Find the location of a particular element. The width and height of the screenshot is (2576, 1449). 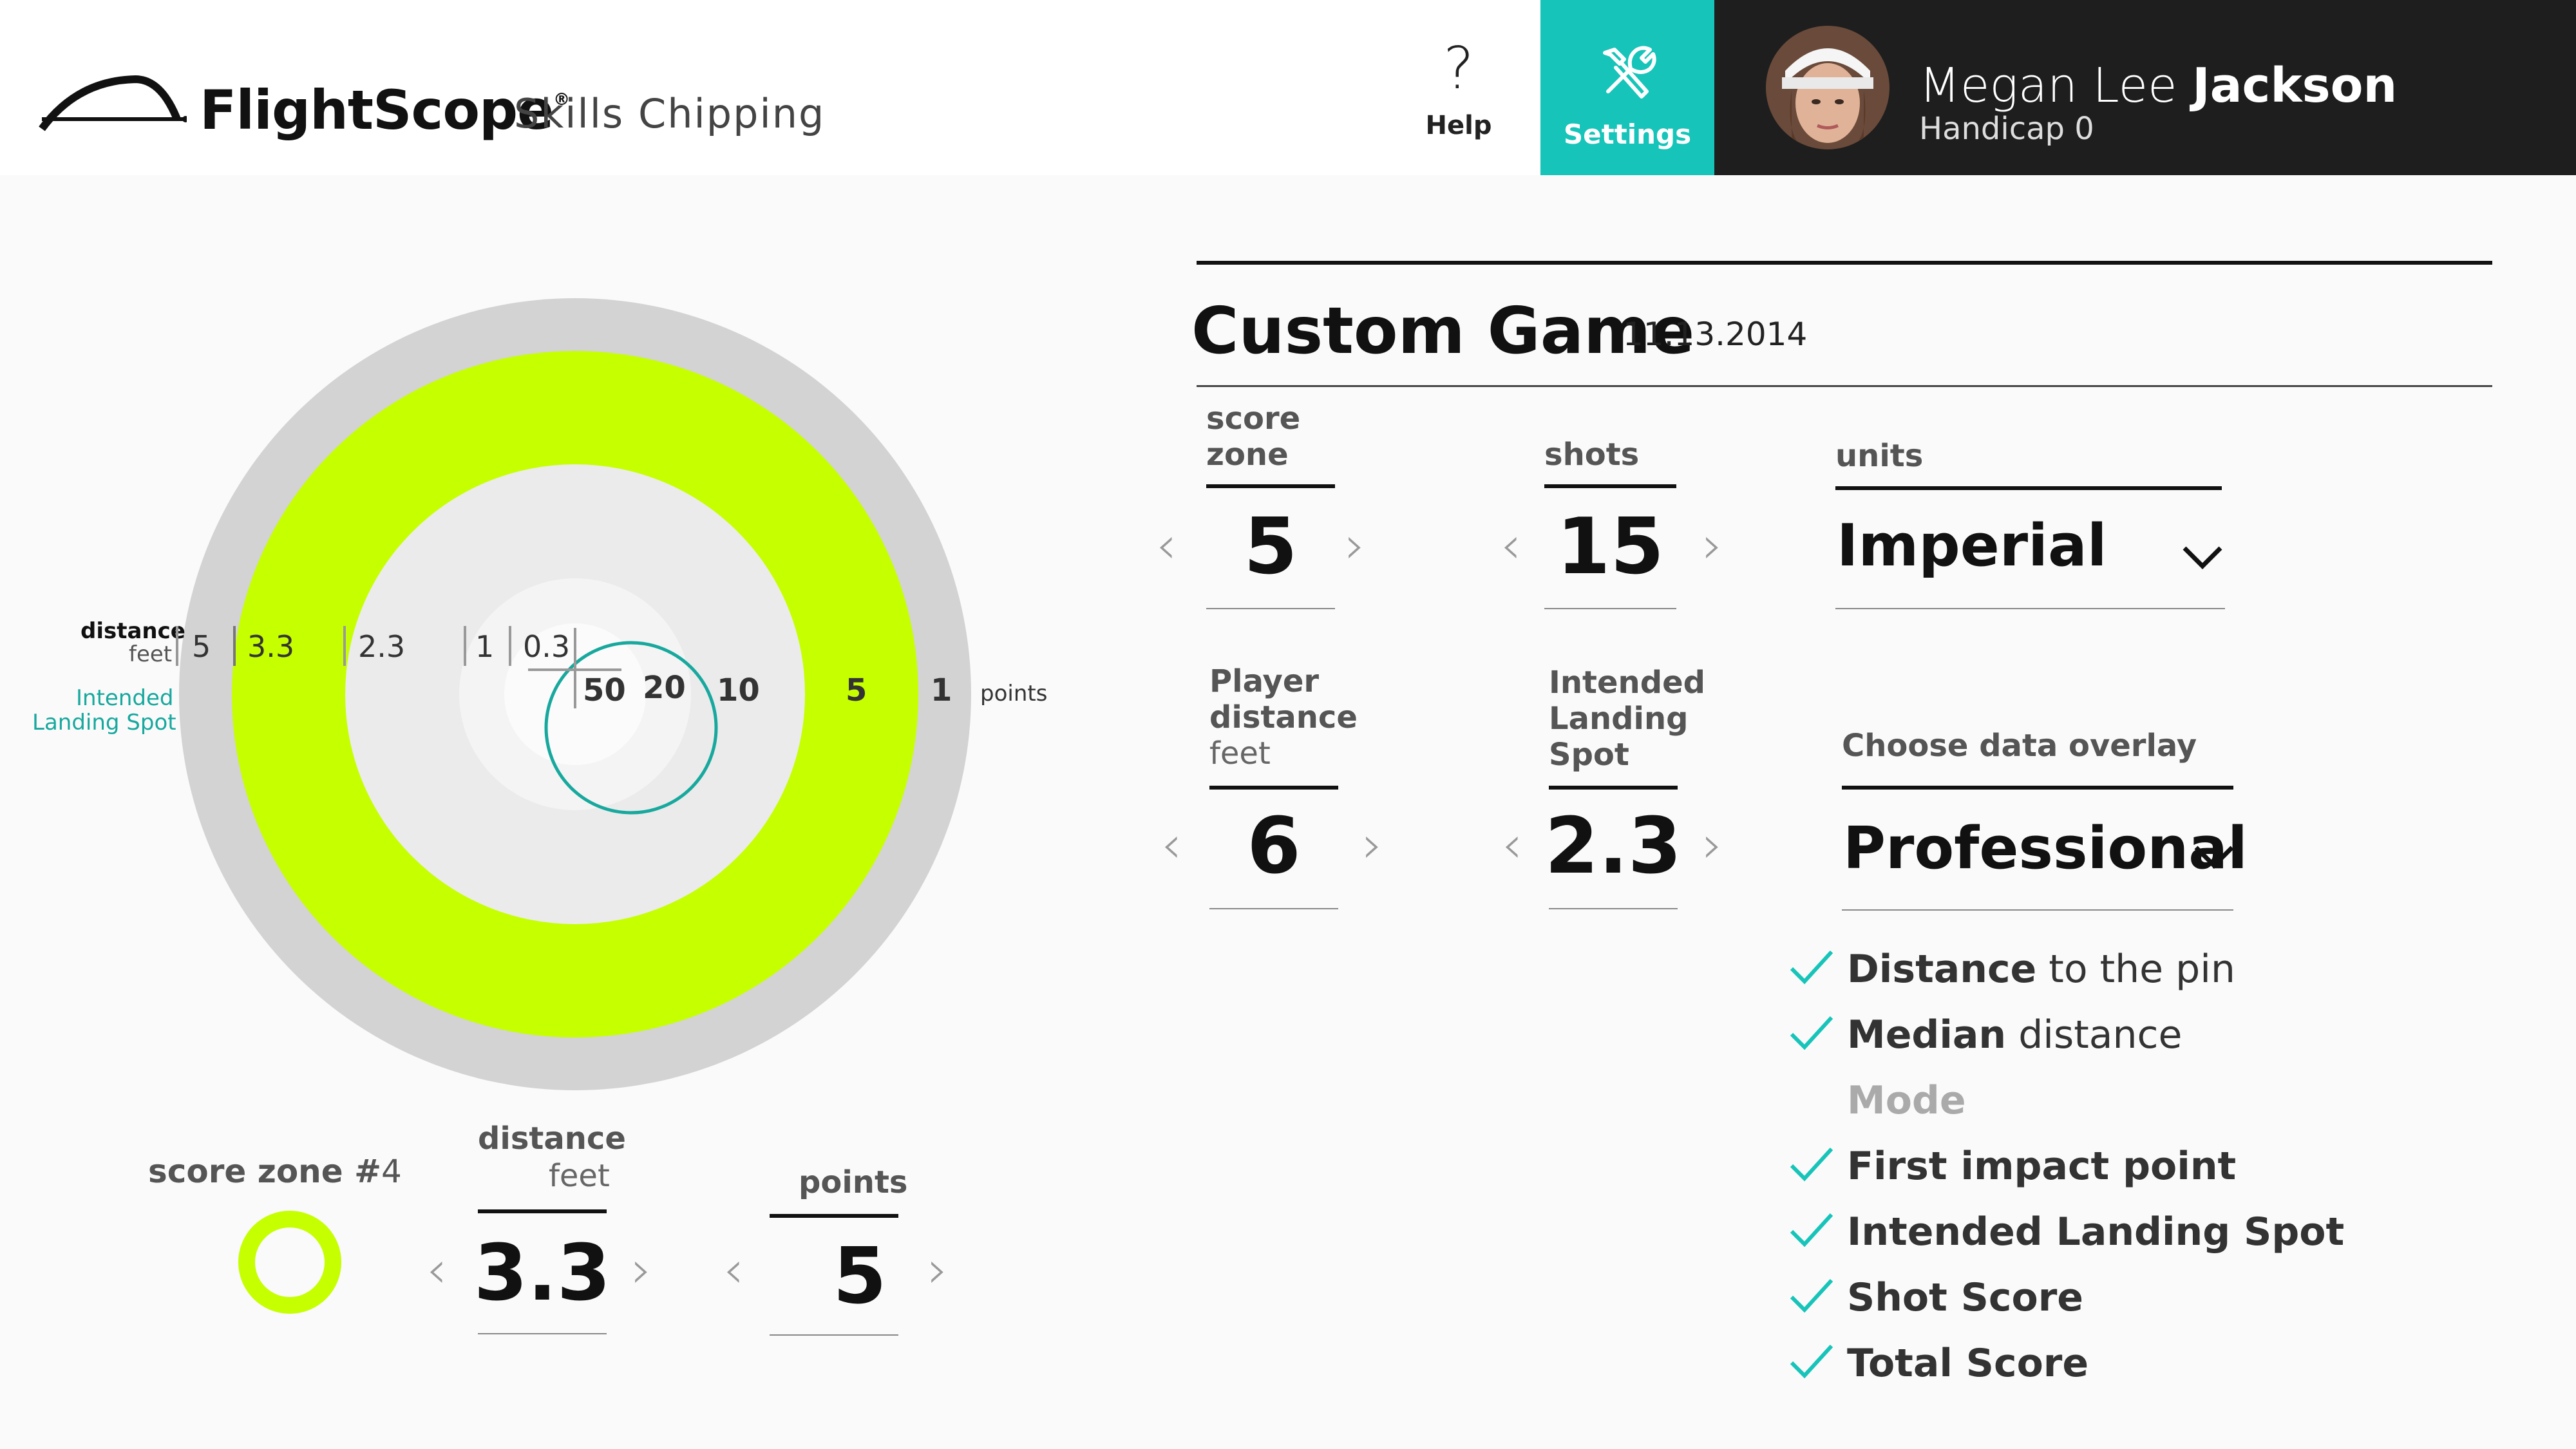

zone-distance-top-rule is located at coordinates (542, 1211).